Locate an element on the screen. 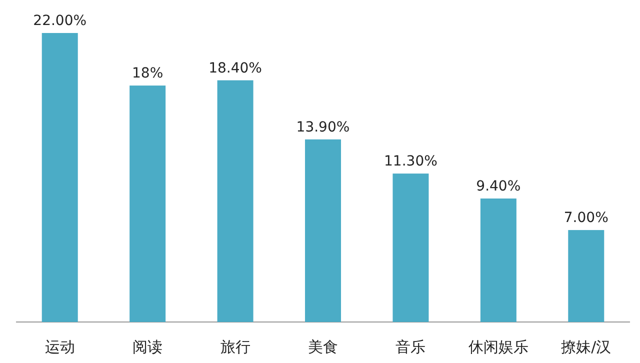 This screenshot has height=363, width=640. data-label: 18% is located at coordinates (148, 74).